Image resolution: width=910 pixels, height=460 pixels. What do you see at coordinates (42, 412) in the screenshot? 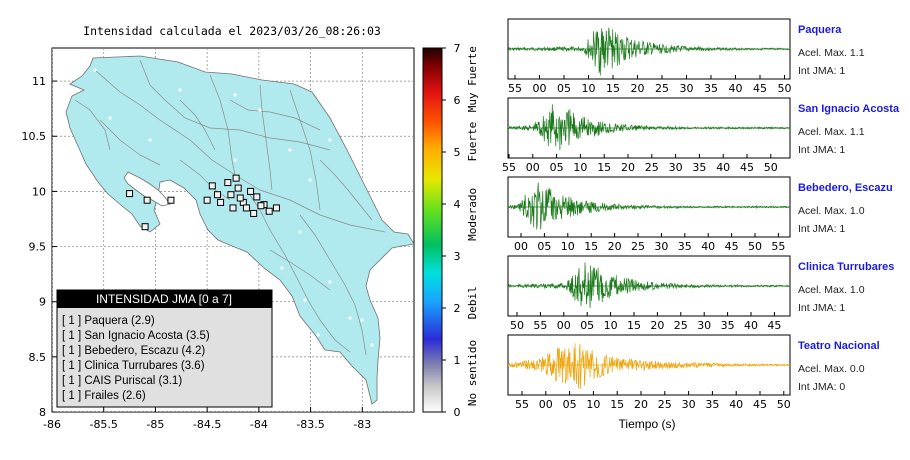
I see `map-y-tick-label: 8` at bounding box center [42, 412].